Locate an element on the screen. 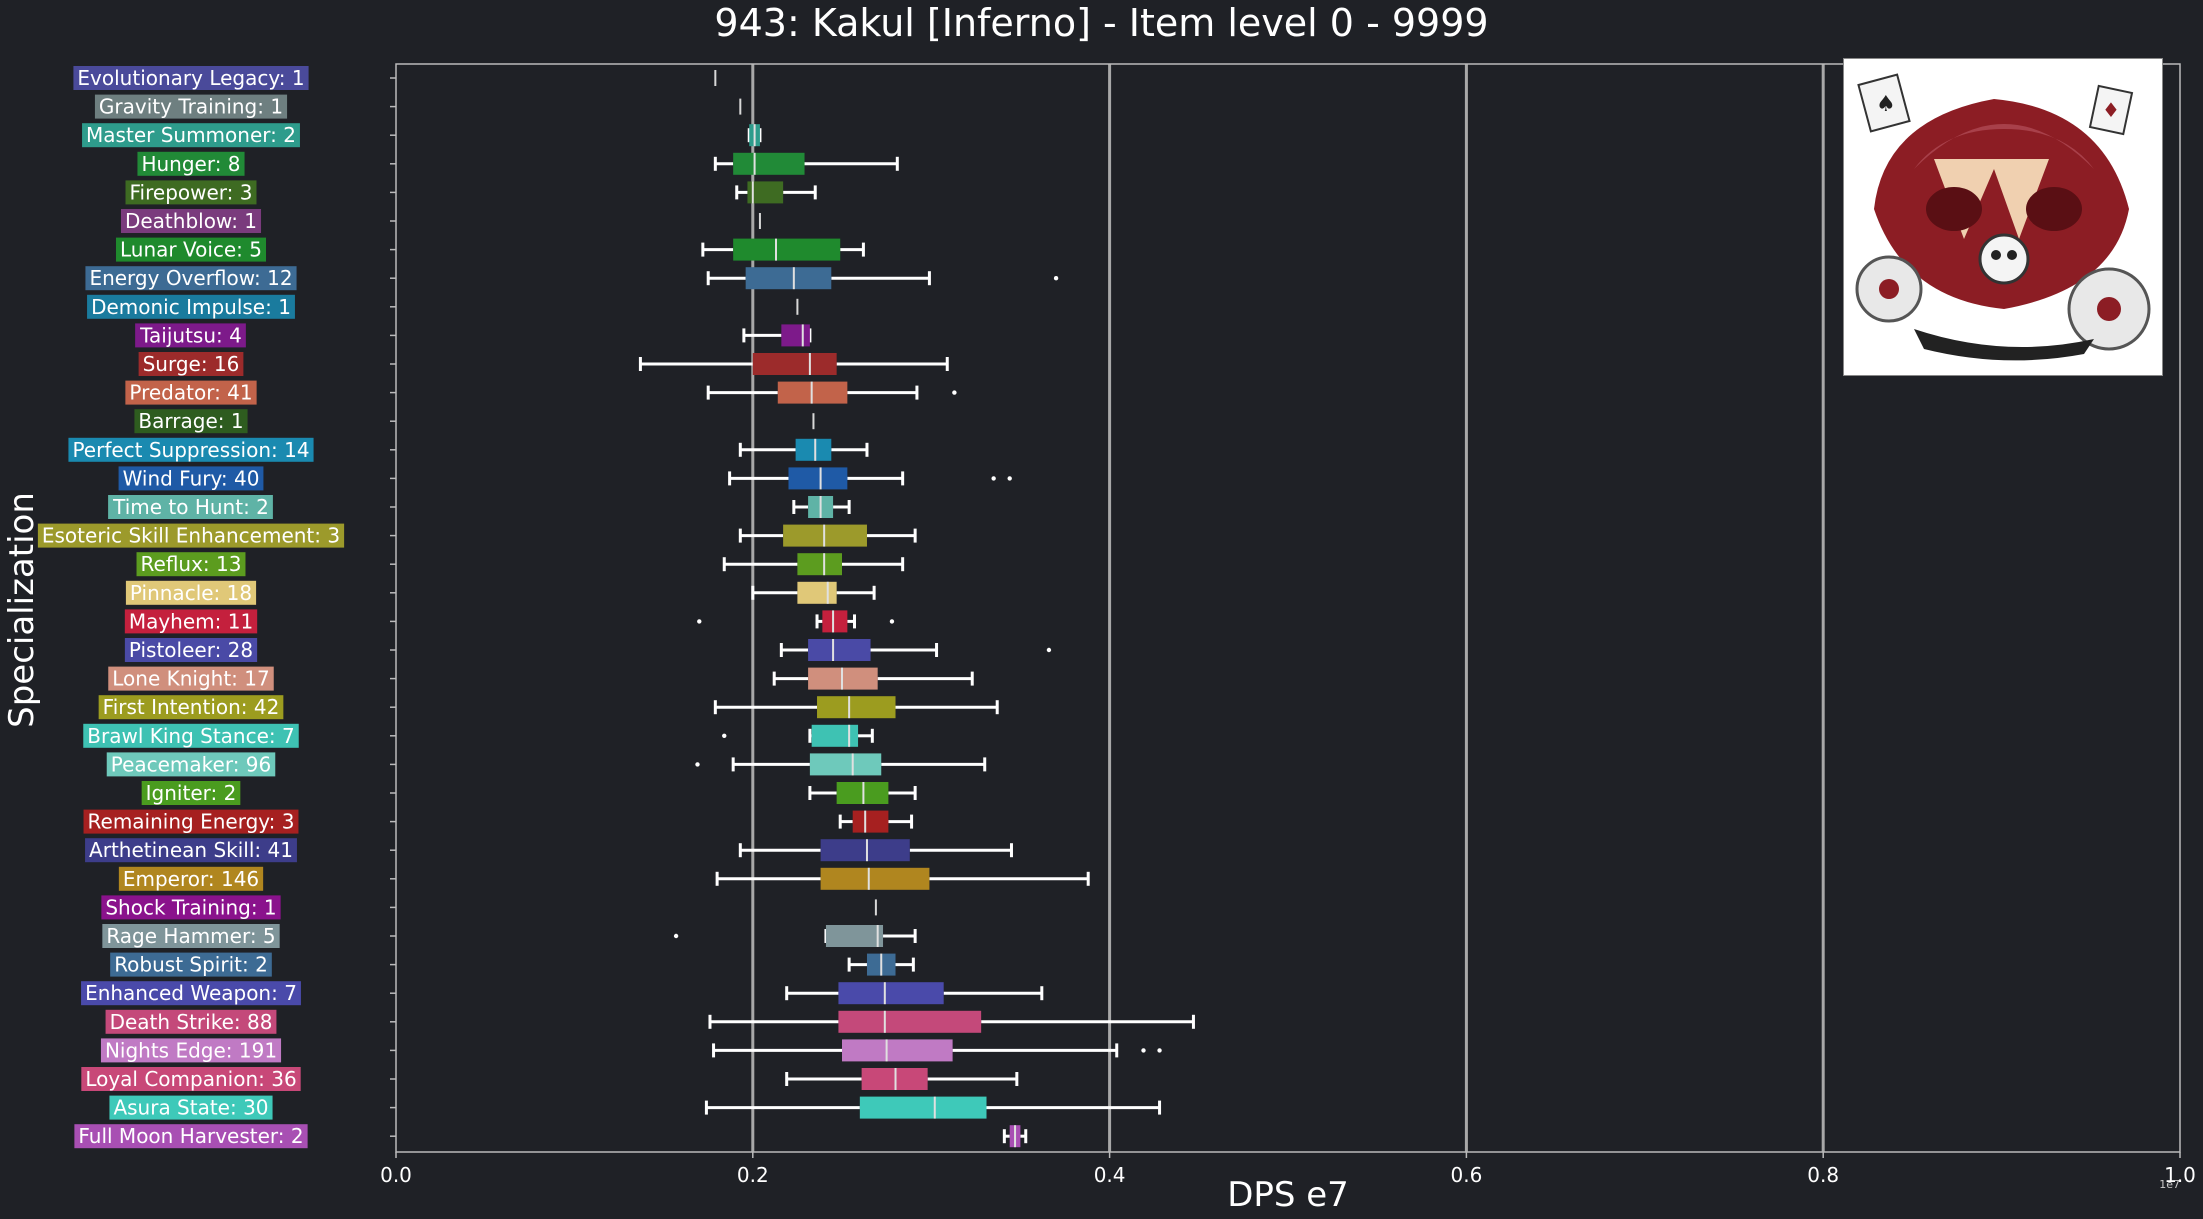 This screenshot has height=1219, width=2203. category-label-text: Peacemaker: 96 is located at coordinates (191, 764).